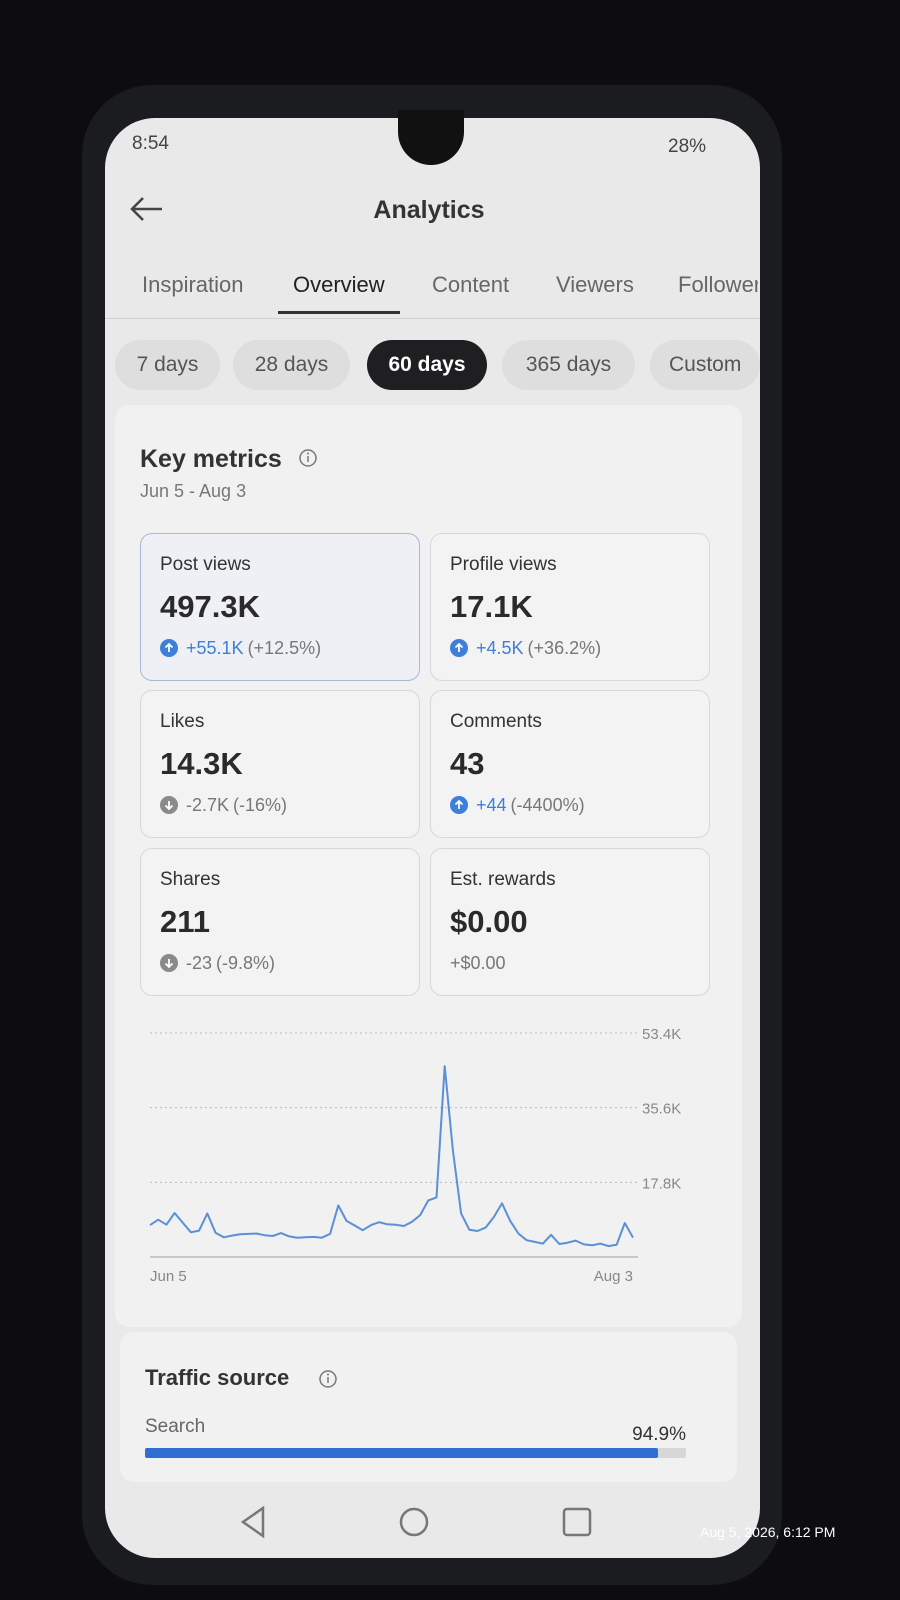 The width and height of the screenshot is (900, 1600). What do you see at coordinates (659, 1434) in the screenshot?
I see `traffic-value: 94.9%` at bounding box center [659, 1434].